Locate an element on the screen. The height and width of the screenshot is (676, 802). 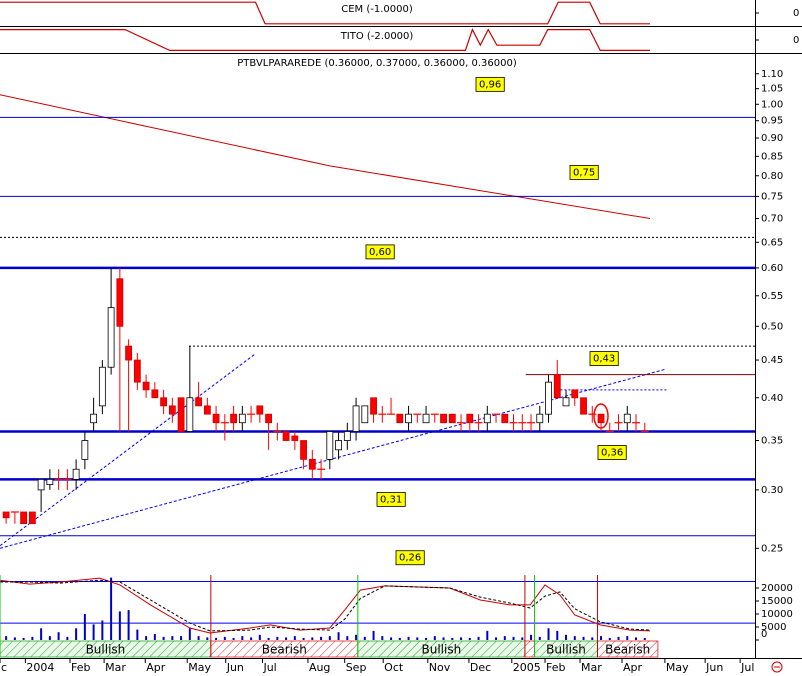
x-tick-label: 2005 is located at coordinates (527, 667).